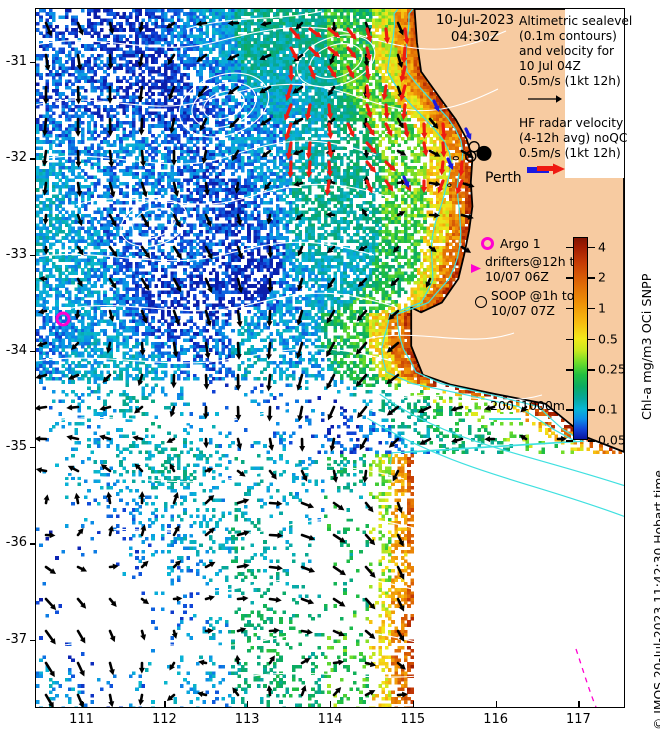 This screenshot has height=750, width=660. Describe the element at coordinates (533, 261) in the screenshot. I see `drifters-legend-line1: drifters@12h to` at that location.